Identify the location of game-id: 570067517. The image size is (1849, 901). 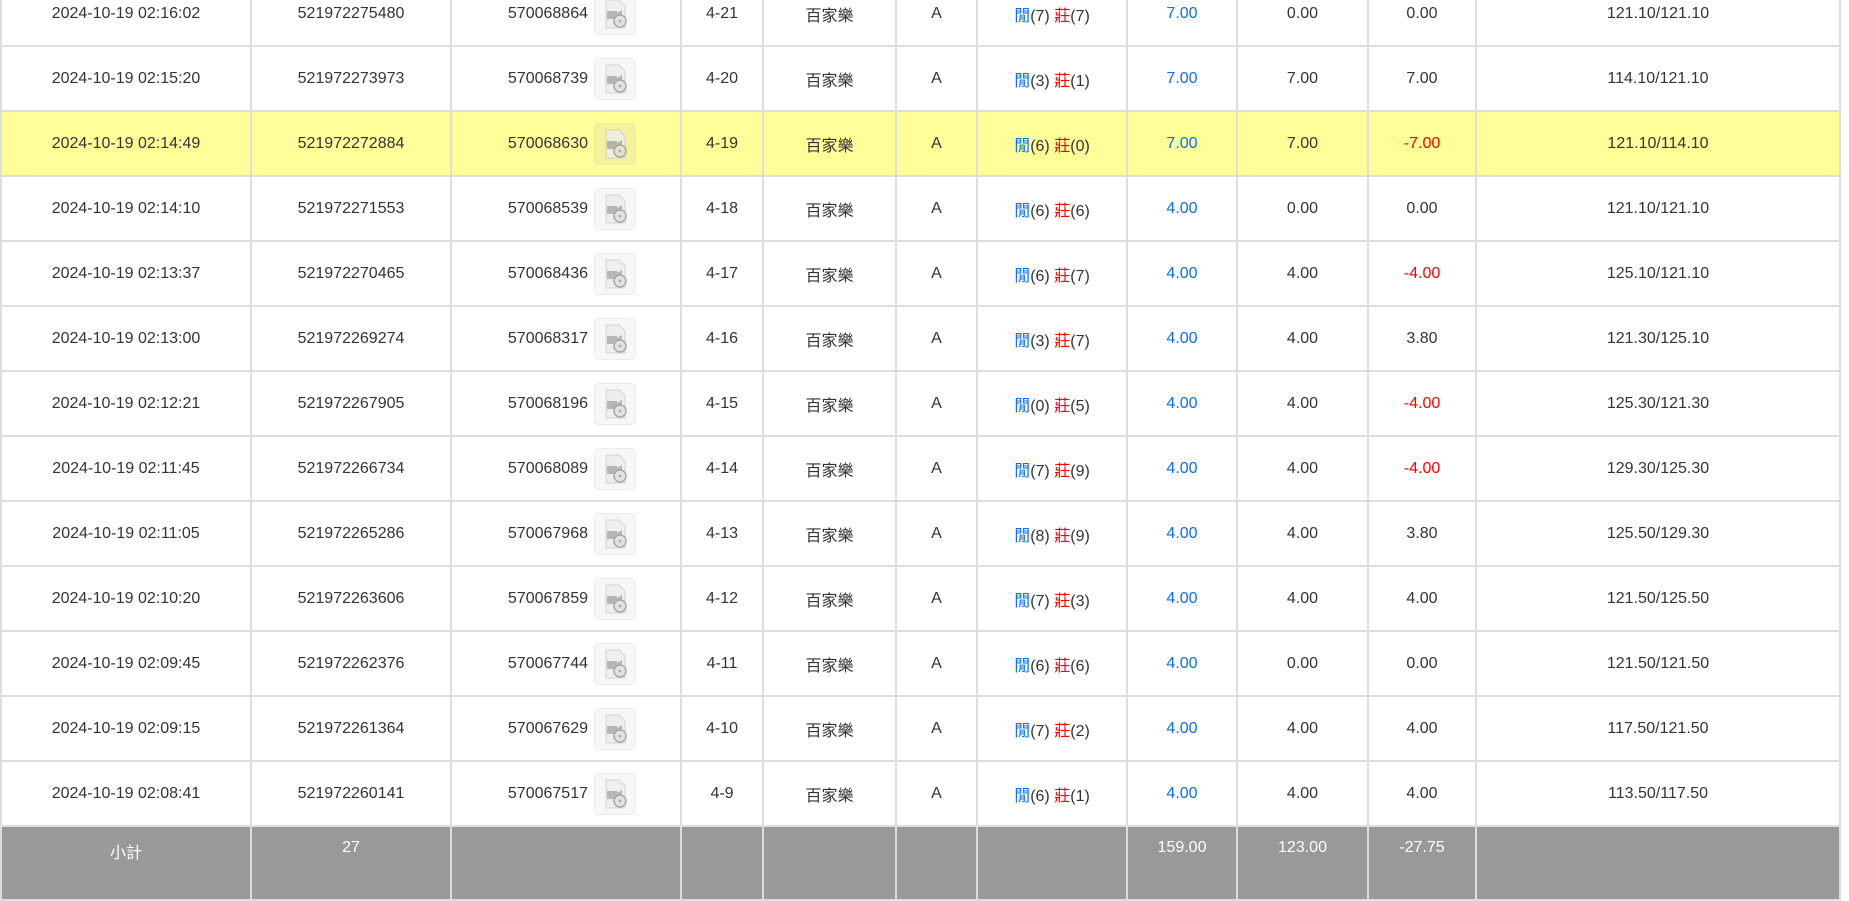
(547, 793).